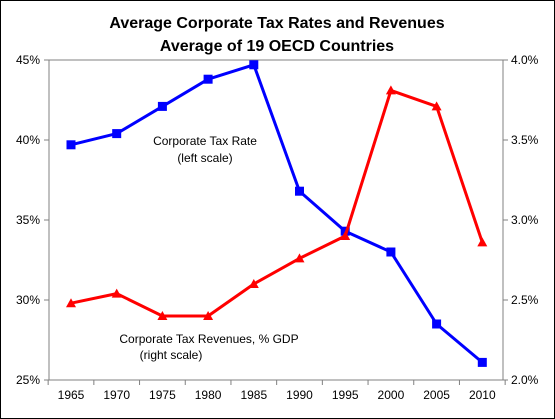 The width and height of the screenshot is (555, 419). Describe the element at coordinates (525, 380) in the screenshot. I see `right-tick-label: 2.0%` at that location.